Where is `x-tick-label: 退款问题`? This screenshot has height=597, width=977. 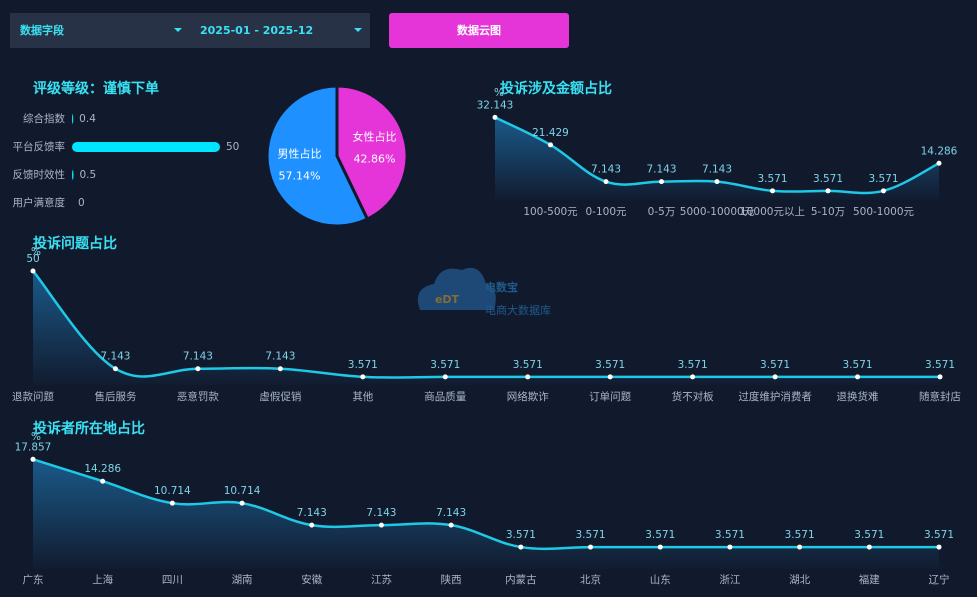 x-tick-label: 退款问题 is located at coordinates (33, 396).